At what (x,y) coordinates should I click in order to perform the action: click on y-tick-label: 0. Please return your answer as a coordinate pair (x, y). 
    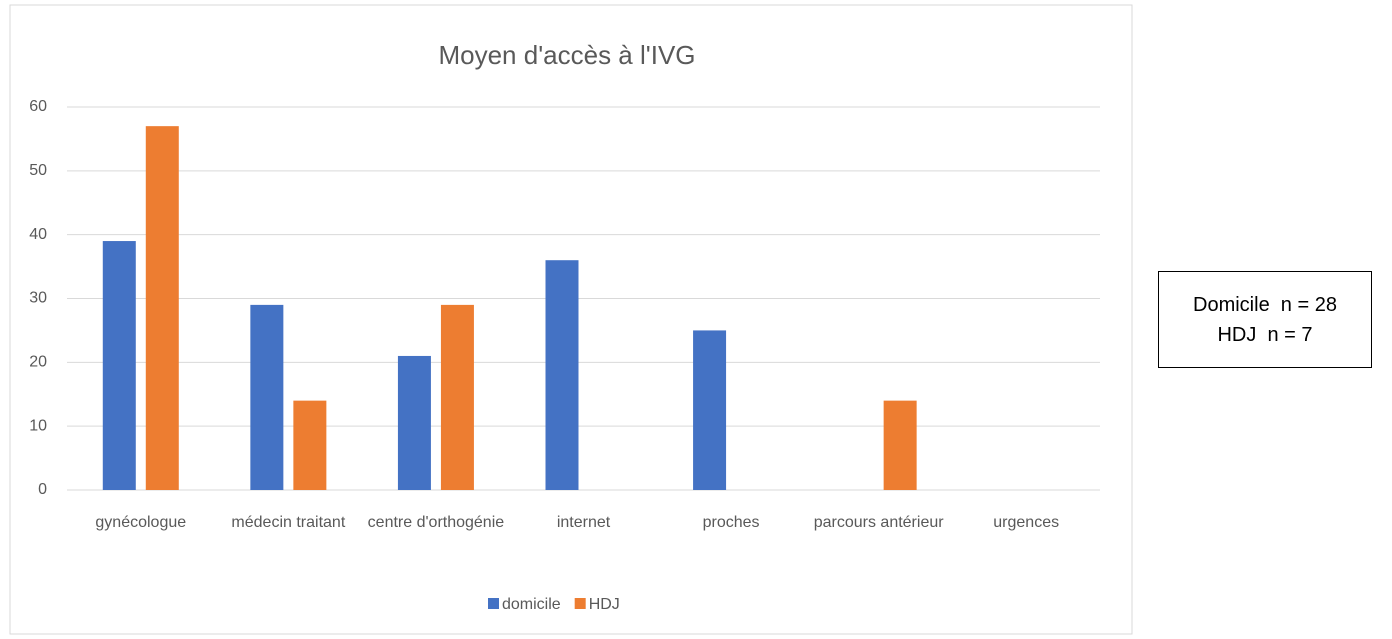
    Looking at the image, I should click on (42, 489).